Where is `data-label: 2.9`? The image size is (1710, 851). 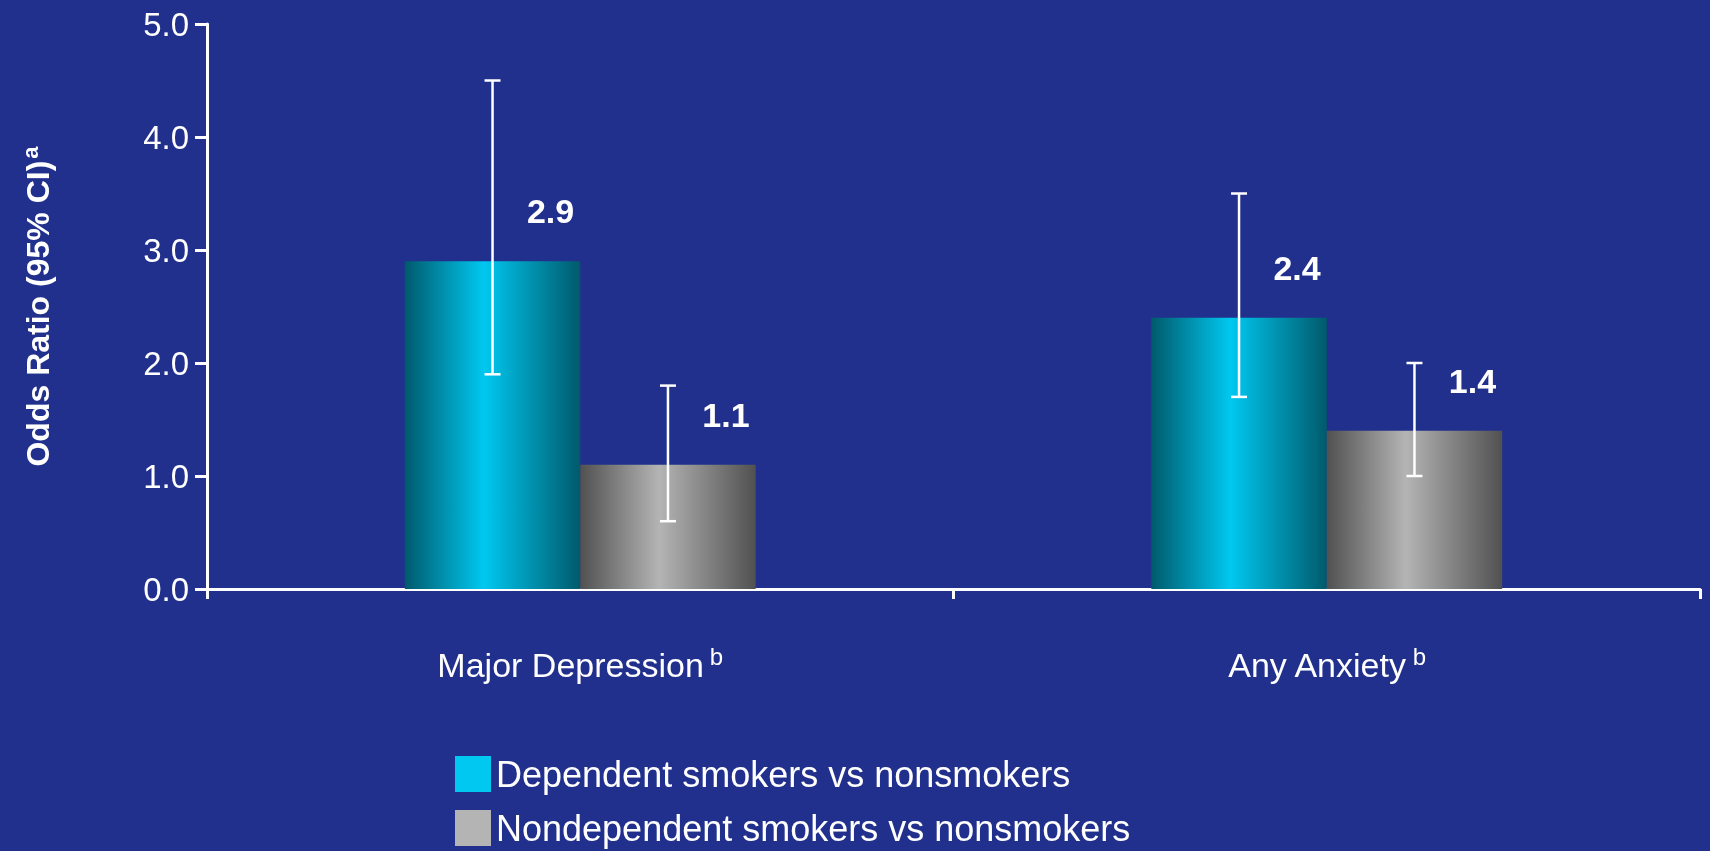 data-label: 2.9 is located at coordinates (550, 211).